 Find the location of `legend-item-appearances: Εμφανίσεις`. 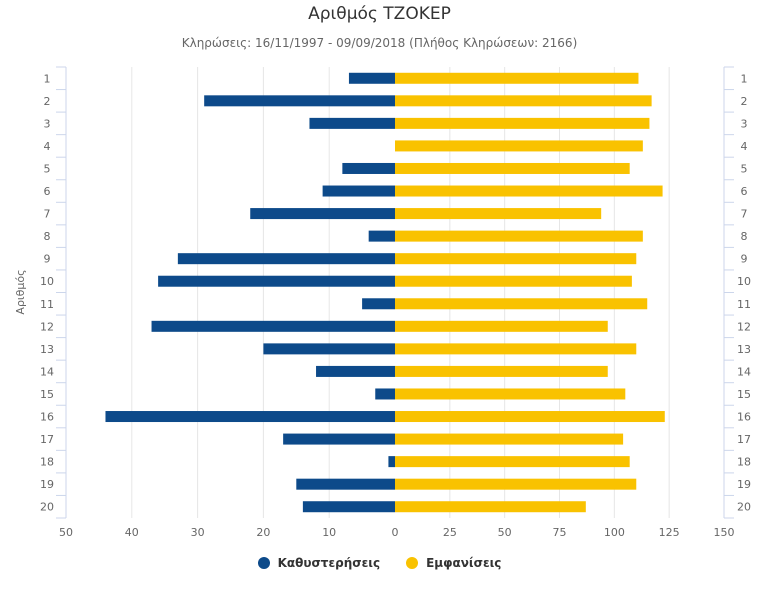

legend-item-appearances: Εμφανίσεις is located at coordinates (453, 563).